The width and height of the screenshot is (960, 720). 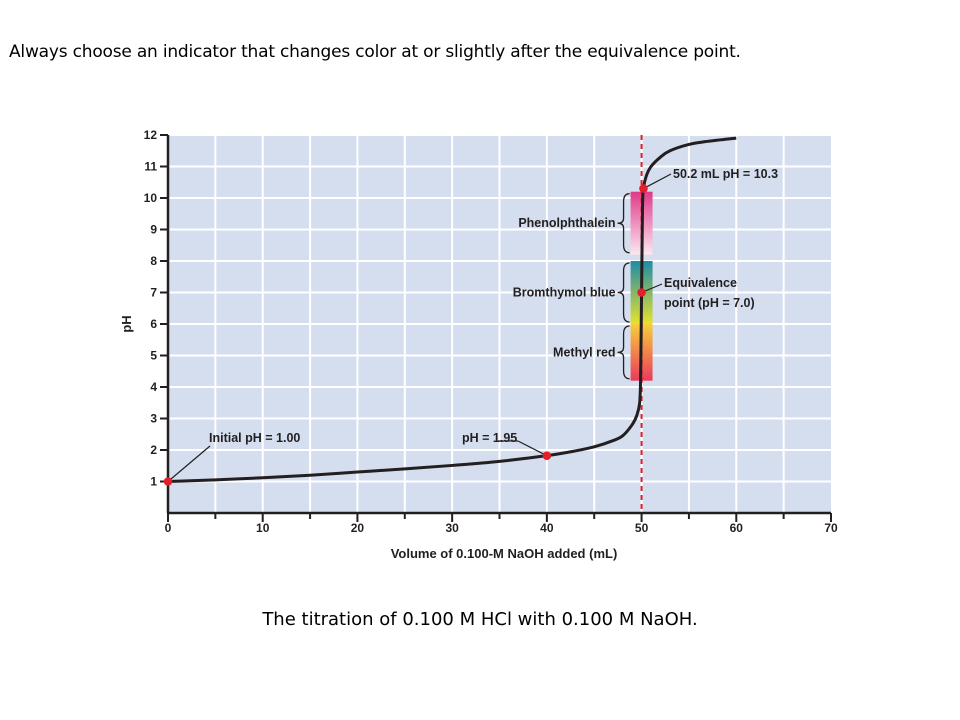 What do you see at coordinates (153, 356) in the screenshot?
I see `y-tick-label: 5` at bounding box center [153, 356].